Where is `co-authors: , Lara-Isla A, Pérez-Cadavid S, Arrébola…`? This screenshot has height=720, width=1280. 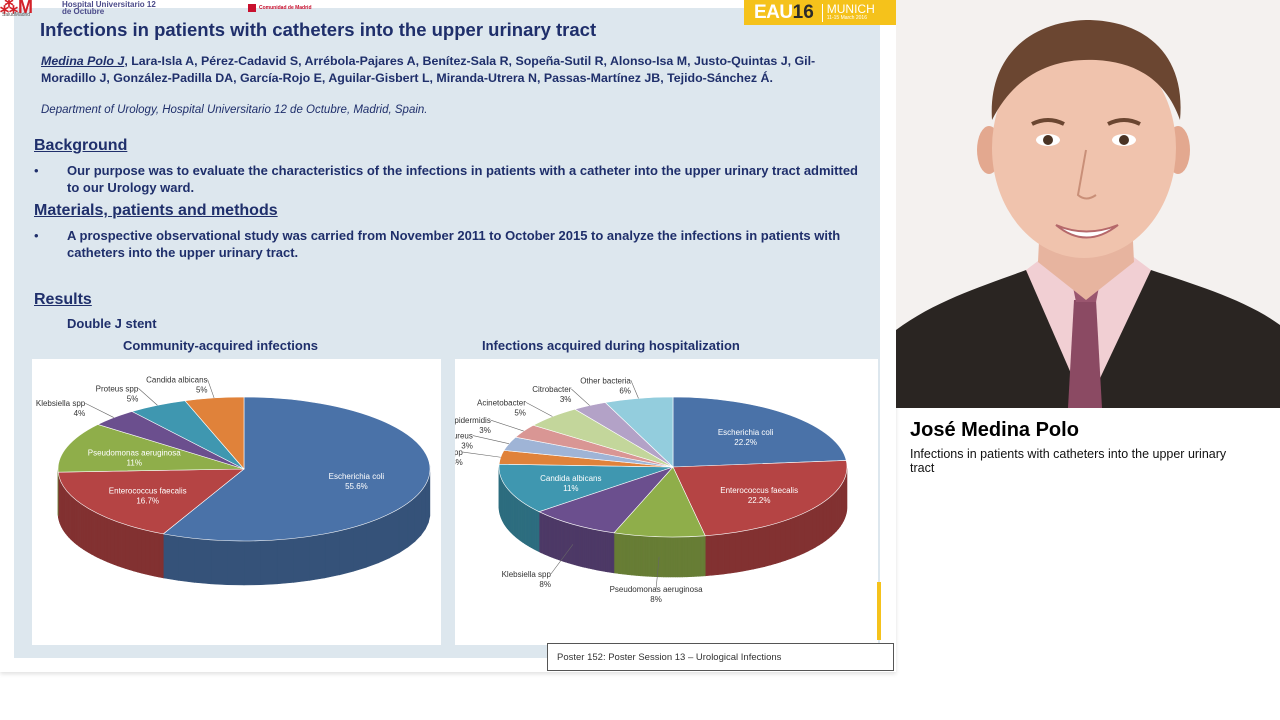
co-authors: , Lara-Isla A, Pérez-Cadavid S, Arrébola… is located at coordinates (428, 69).